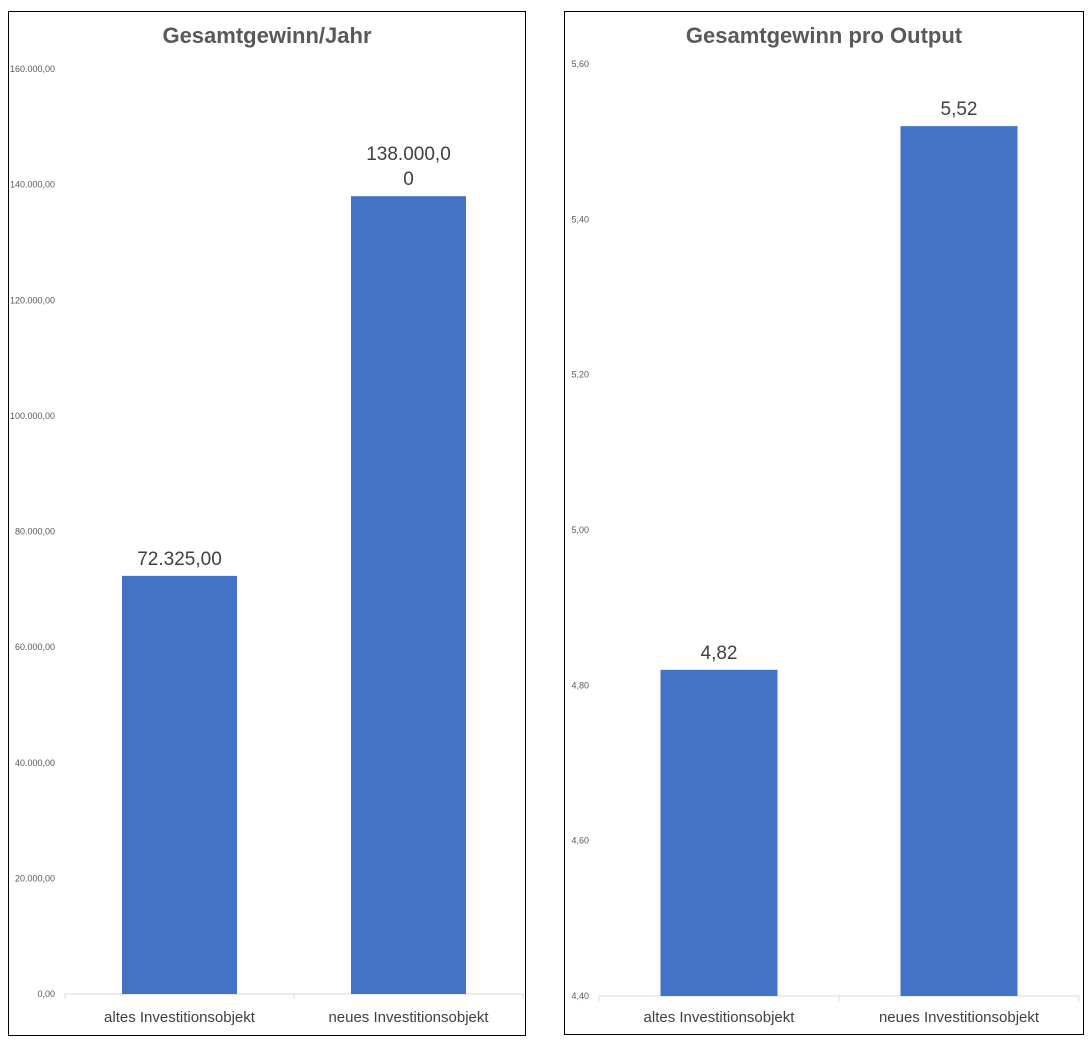 This screenshot has height=1048, width=1092. I want to click on data-label: 72.325,00, so click(179, 559).